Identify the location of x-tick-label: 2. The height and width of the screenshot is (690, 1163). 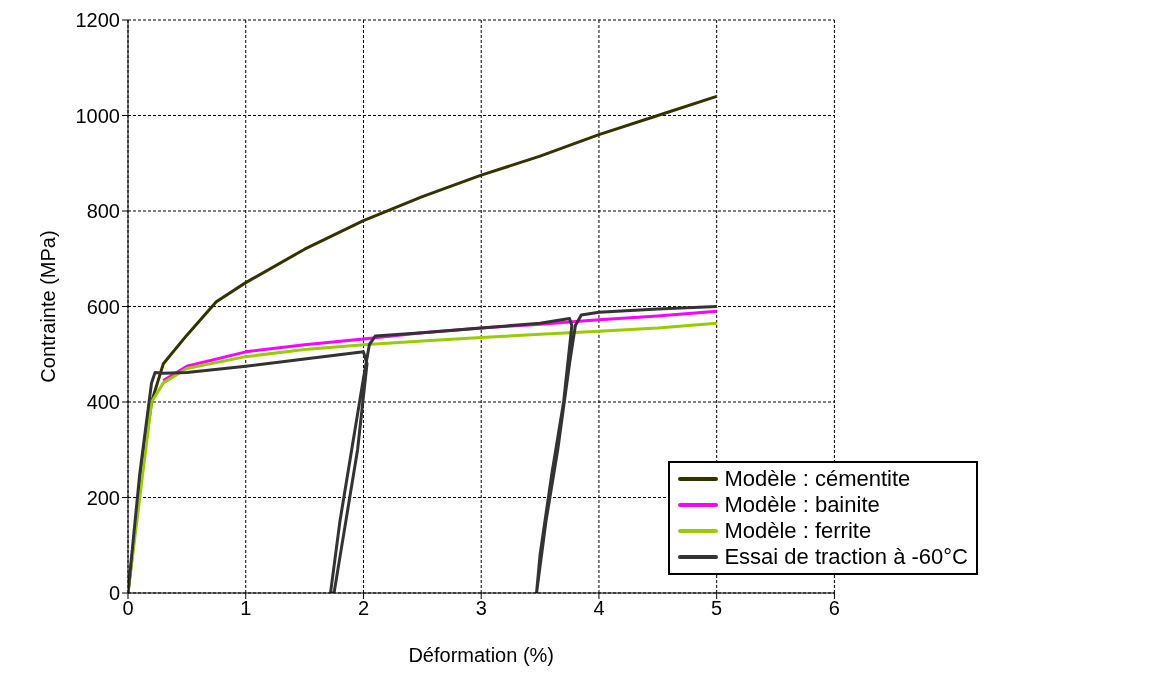
(363, 608).